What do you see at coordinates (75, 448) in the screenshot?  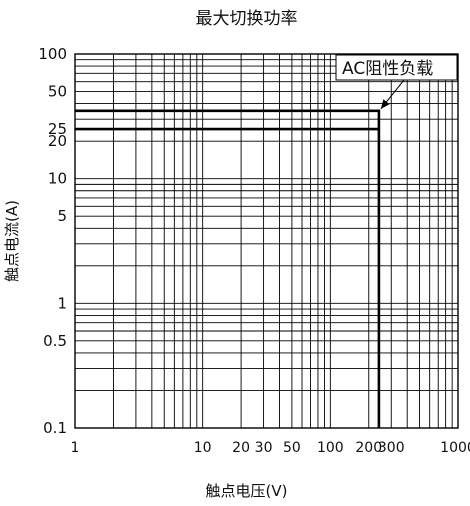 I see `x-tick-label: 1` at bounding box center [75, 448].